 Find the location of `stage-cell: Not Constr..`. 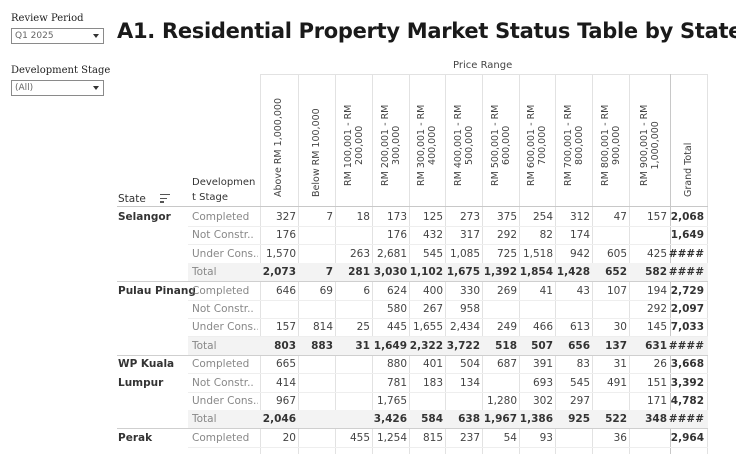

stage-cell: Not Constr.. is located at coordinates (223, 309).